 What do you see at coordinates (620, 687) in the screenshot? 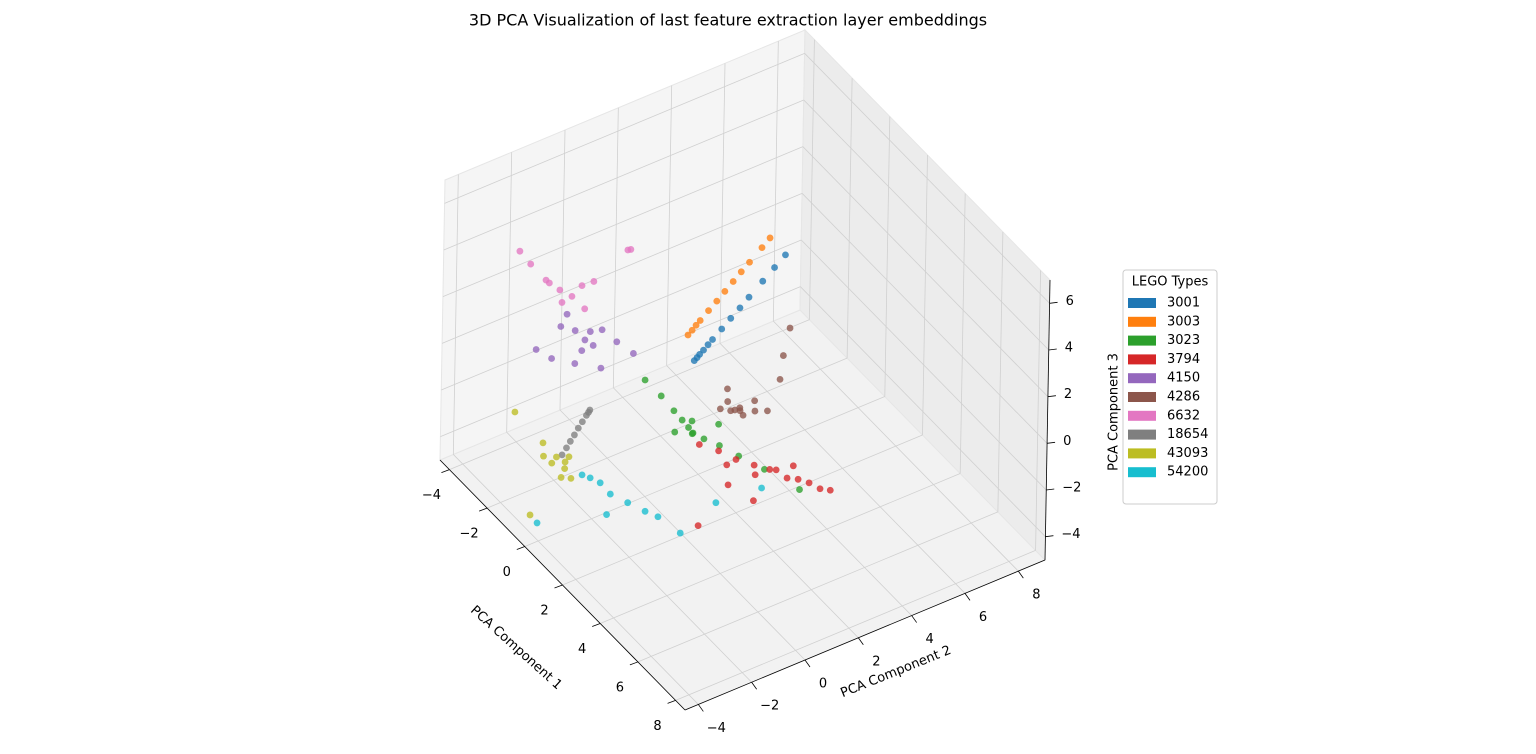
I see `x-tick-label: 6` at bounding box center [620, 687].